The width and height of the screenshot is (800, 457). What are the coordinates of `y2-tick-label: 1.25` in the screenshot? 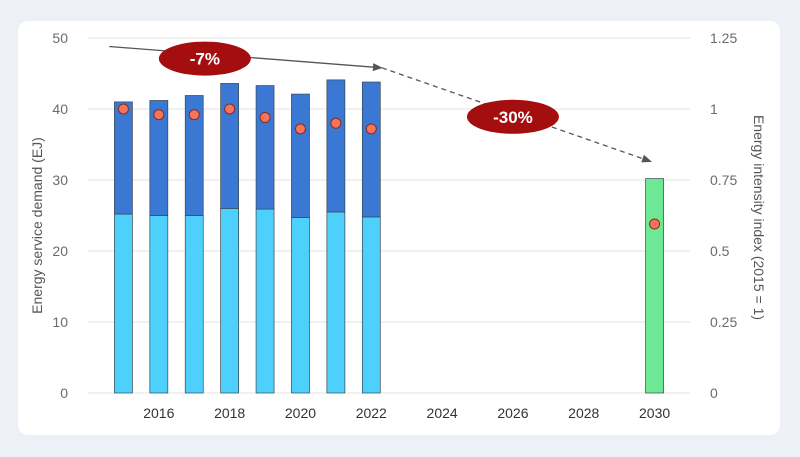 It's located at (723, 38).